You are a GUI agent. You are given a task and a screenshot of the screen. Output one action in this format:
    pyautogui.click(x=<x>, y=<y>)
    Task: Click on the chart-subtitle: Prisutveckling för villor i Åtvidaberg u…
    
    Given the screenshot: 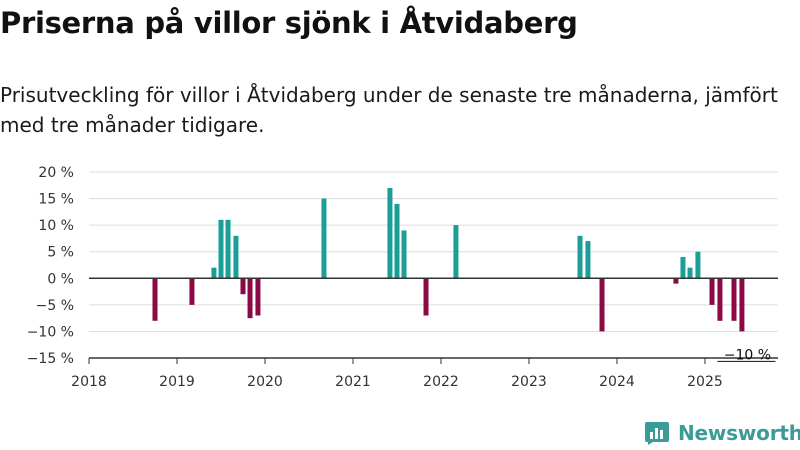 What is the action you would take?
    pyautogui.click(x=389, y=110)
    